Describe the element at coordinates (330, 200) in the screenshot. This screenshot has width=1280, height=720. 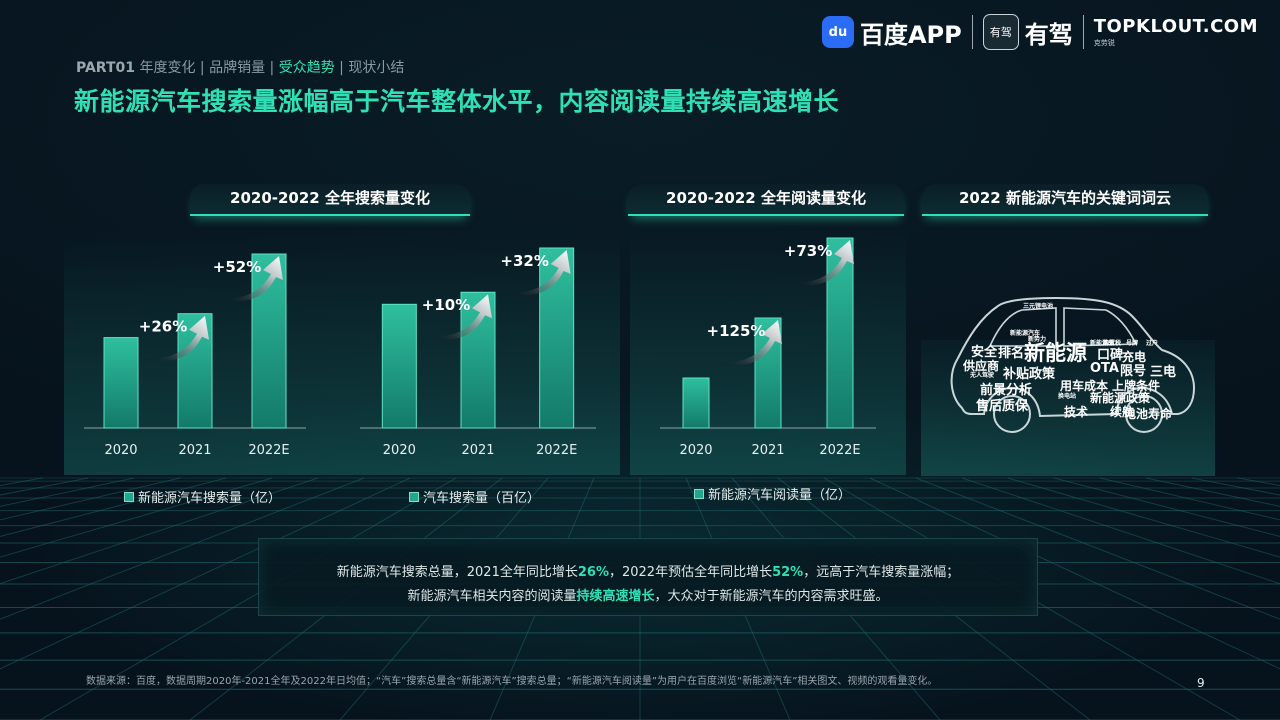
I see `search-section-title: 2020-2022 全年搜索量变化` at that location.